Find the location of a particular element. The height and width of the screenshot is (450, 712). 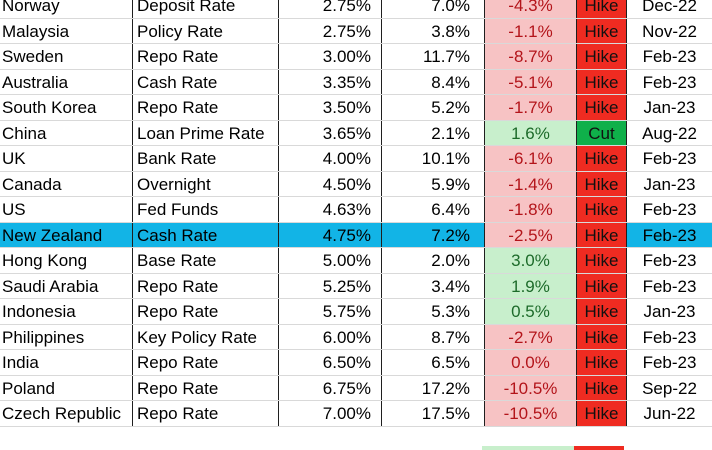

real-rate-cell: -1.7% is located at coordinates (531, 107).